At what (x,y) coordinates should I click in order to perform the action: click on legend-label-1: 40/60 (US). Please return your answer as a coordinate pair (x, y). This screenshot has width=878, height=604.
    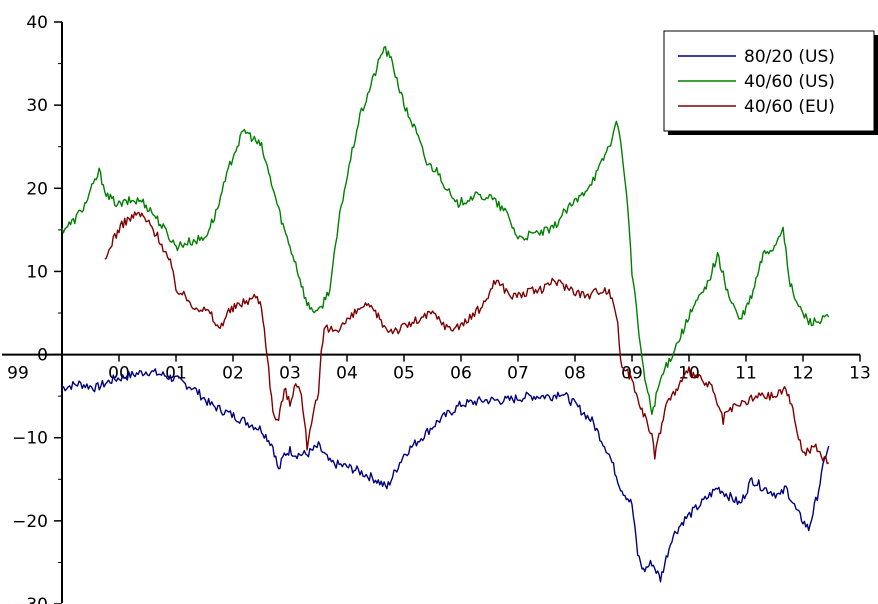
    Looking at the image, I should click on (789, 82).